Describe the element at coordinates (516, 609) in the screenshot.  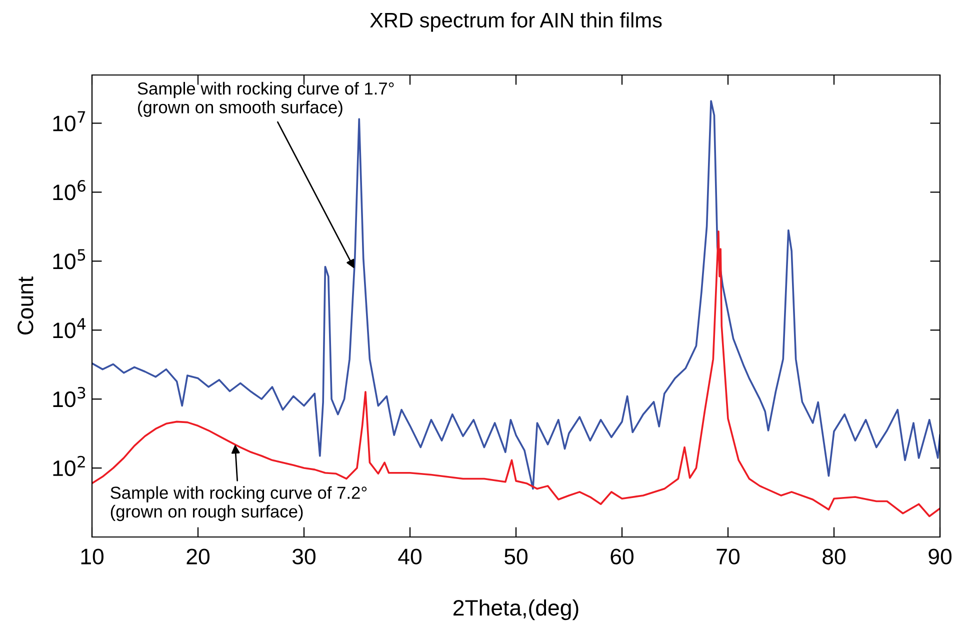
I see `x-axis-title: 2Theta,(deg)` at that location.